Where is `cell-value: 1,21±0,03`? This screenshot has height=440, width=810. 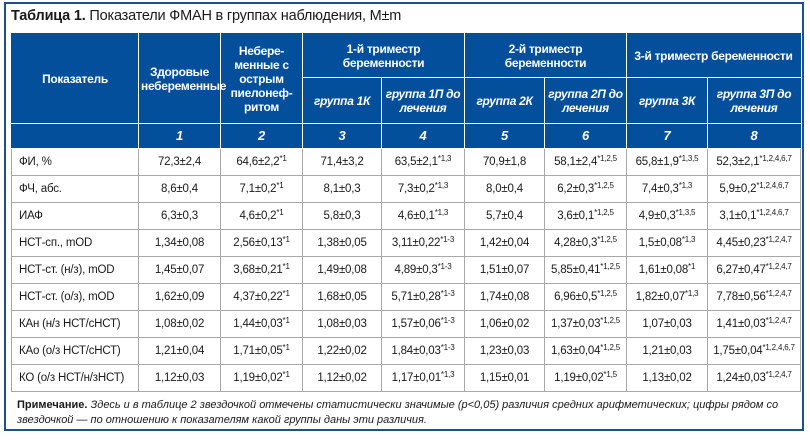
cell-value: 1,21±0,03 is located at coordinates (667, 351).